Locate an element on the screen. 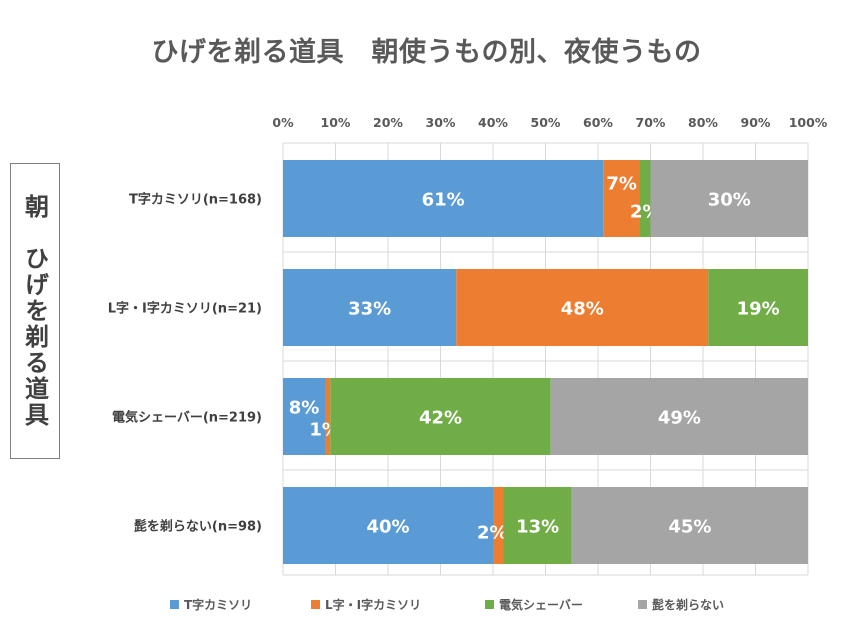 The height and width of the screenshot is (640, 853). data-label: 61% is located at coordinates (443, 200).